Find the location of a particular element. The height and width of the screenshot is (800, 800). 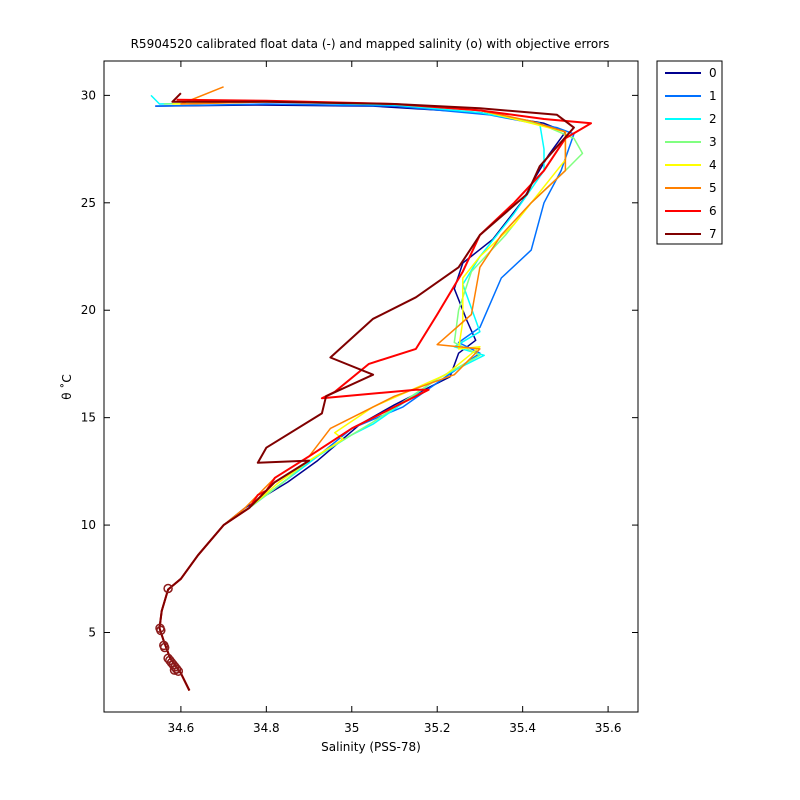

legend-label-5: 5 is located at coordinates (713, 188).